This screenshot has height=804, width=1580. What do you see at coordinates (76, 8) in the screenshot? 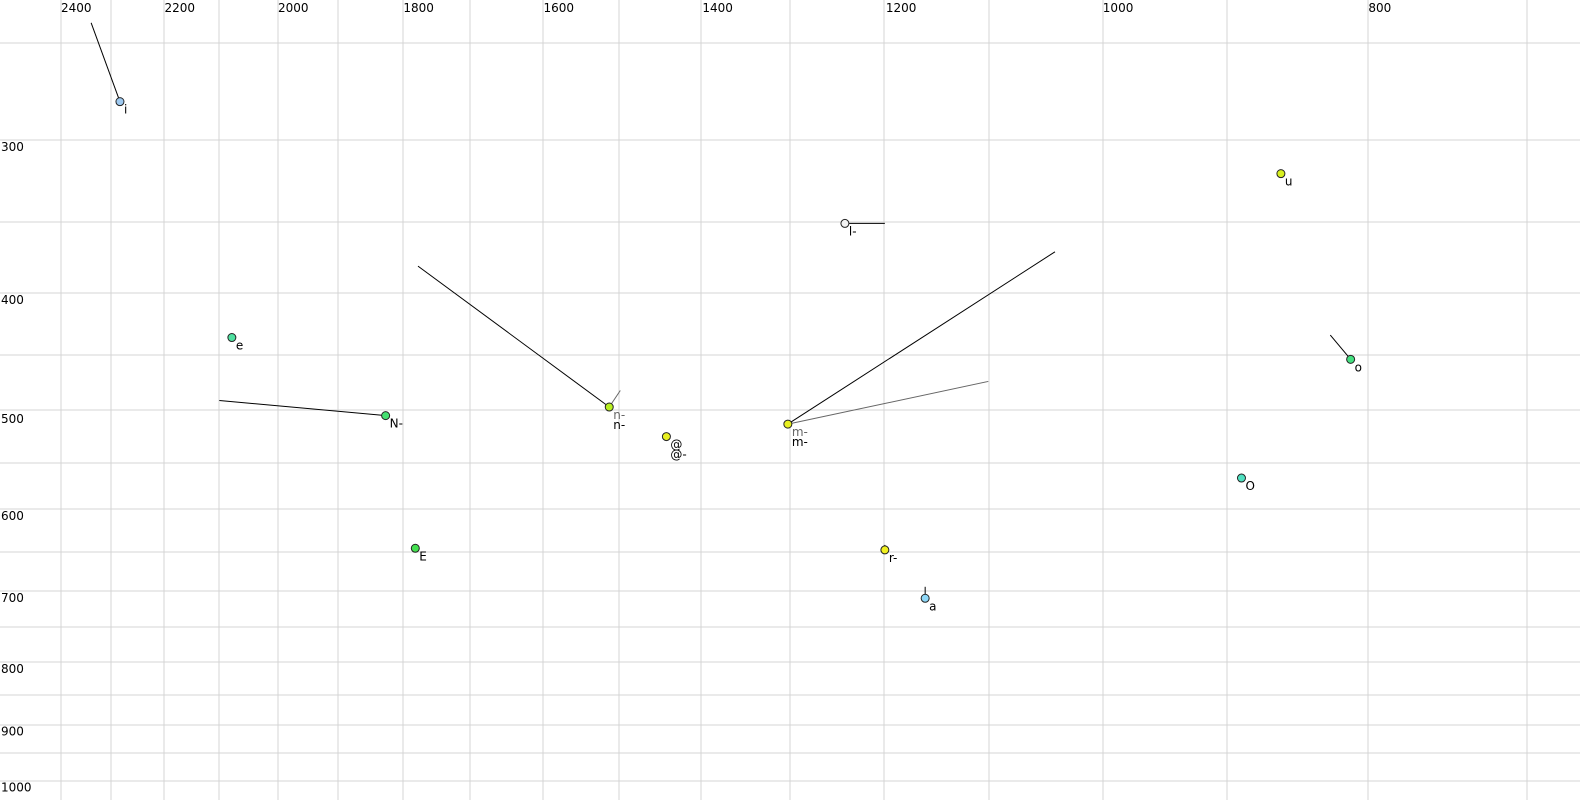
I see `x-tick-label: 2400` at bounding box center [76, 8].